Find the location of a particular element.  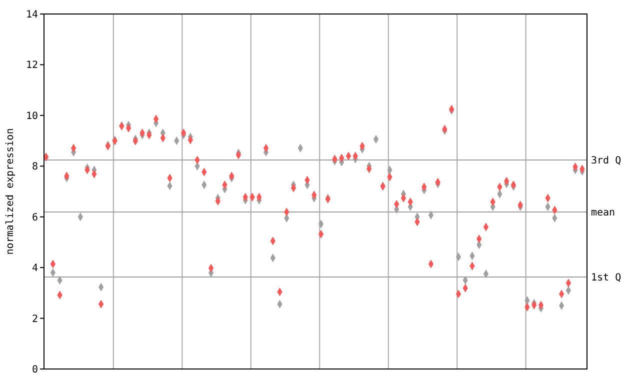

y-tick-label: 2 is located at coordinates (35, 319).